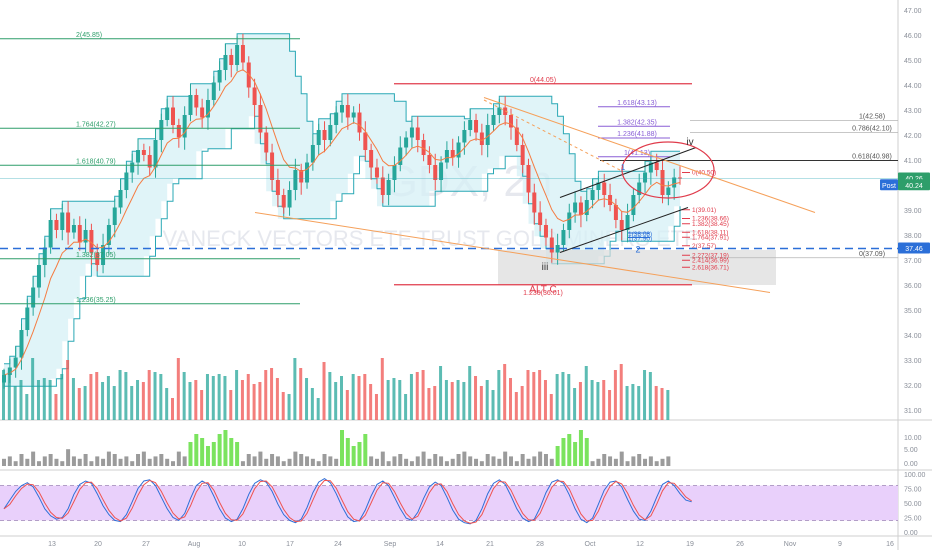  Describe the element at coordinates (872, 254) in the screenshot. I see `fib-right-label: 0(37.09)` at that location.